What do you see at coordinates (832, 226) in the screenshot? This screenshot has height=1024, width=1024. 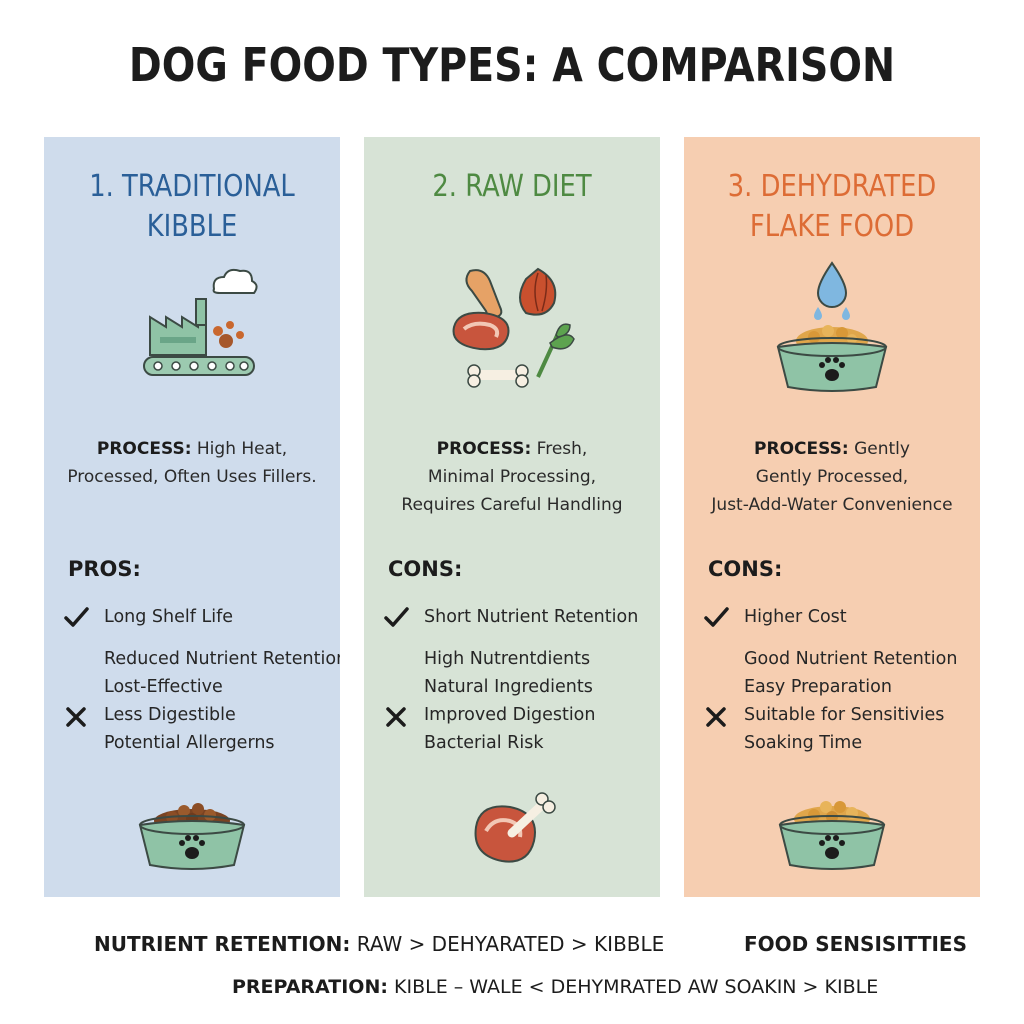 I see `flake-title-line-2: FLAKE FOOD` at bounding box center [832, 226].